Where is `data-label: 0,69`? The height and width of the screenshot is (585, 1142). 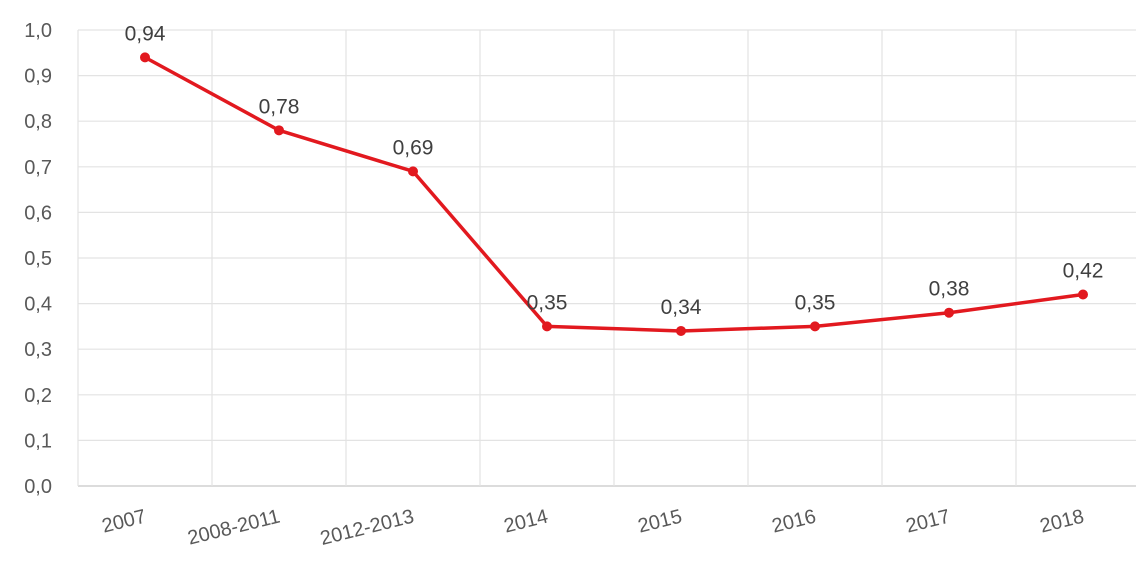 data-label: 0,69 is located at coordinates (413, 147).